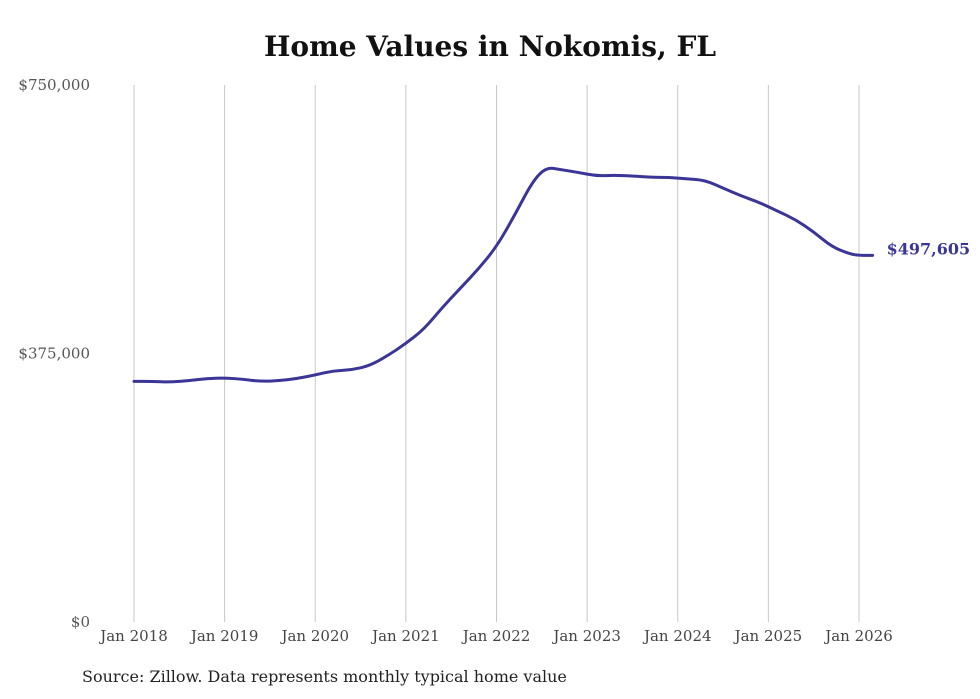 The width and height of the screenshot is (980, 699). What do you see at coordinates (496, 636) in the screenshot?
I see `x-tick-label: Jan 2022` at bounding box center [496, 636].